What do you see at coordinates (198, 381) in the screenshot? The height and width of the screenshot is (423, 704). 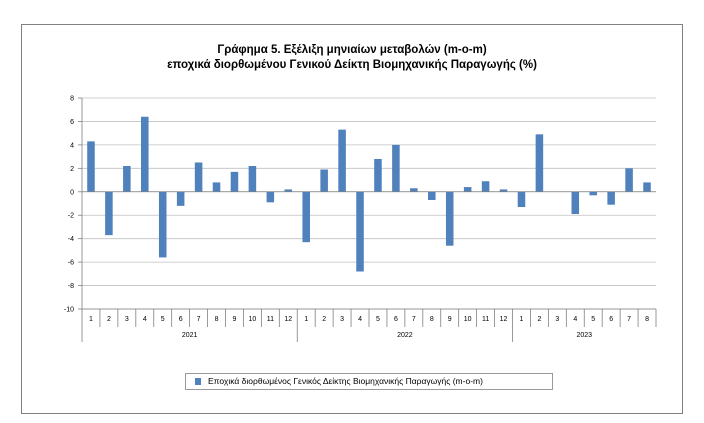 I see `legend-swatch` at bounding box center [198, 381].